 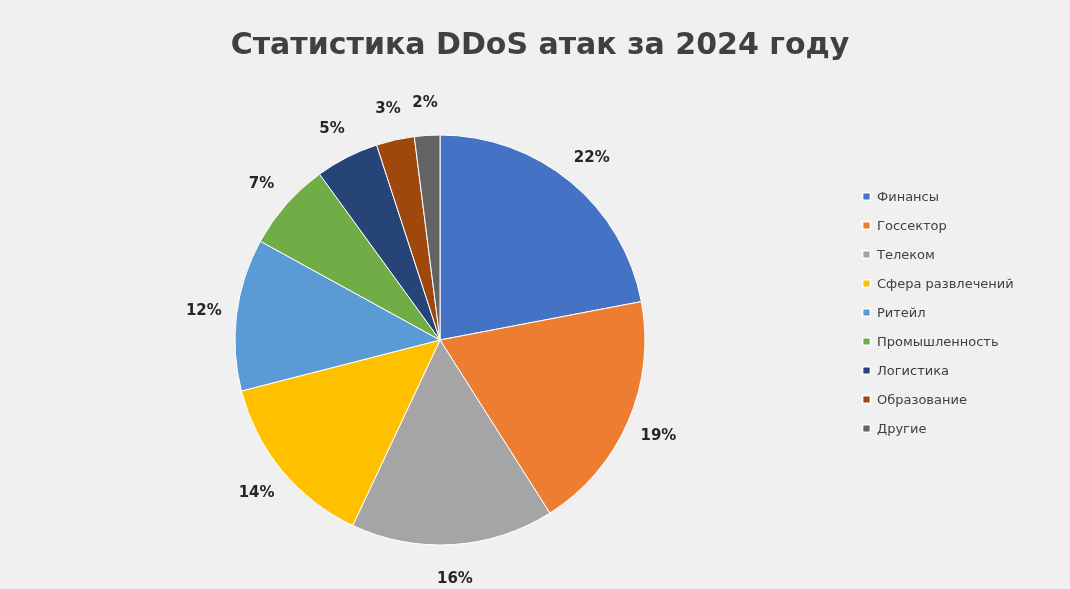 What do you see at coordinates (902, 428) in the screenshot?
I see `legend-label: Другие` at bounding box center [902, 428].